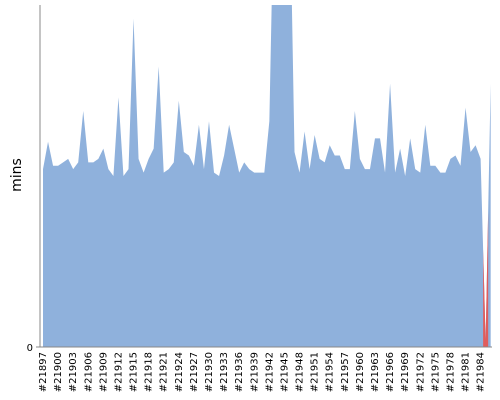 This screenshot has width=500, height=400. Describe the element at coordinates (30, 348) in the screenshot. I see `y-tick-label: 0` at that location.